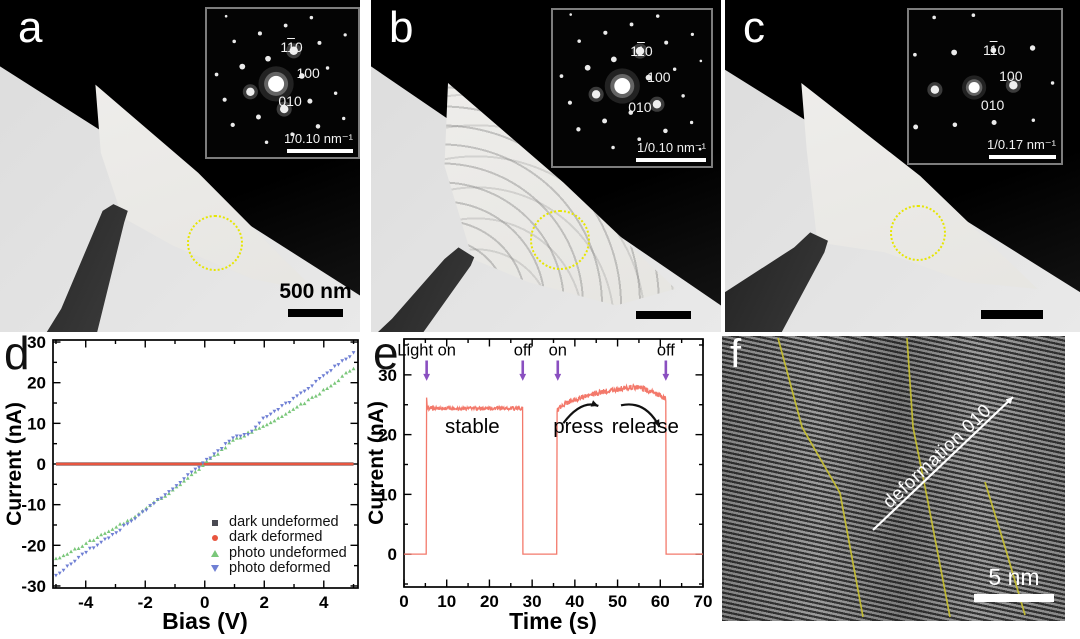  What do you see at coordinates (1014, 577) in the screenshot?
I see `scale-bar-label: 5 nm` at bounding box center [1014, 577].